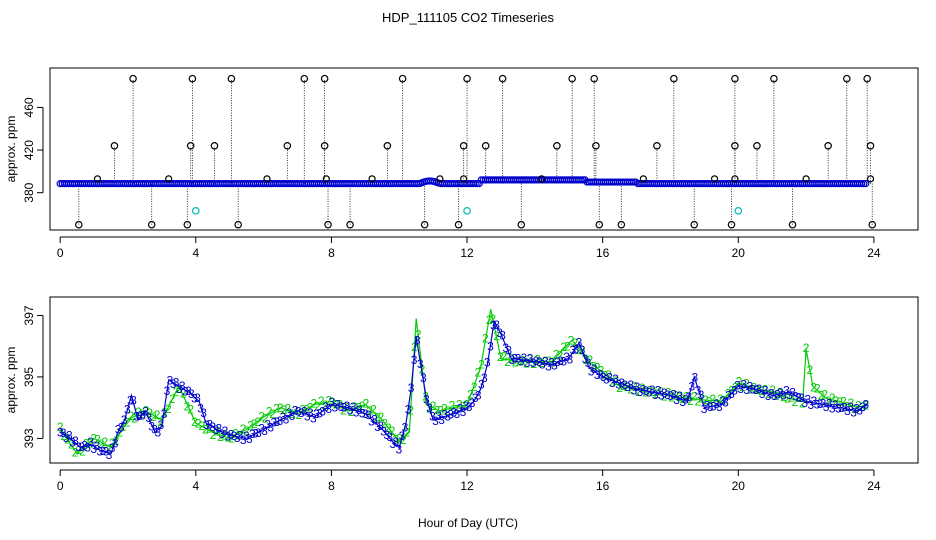 This screenshot has height=540, width=936. Describe the element at coordinates (97, 179) in the screenshot. I see `baseline-bump-point` at that location.